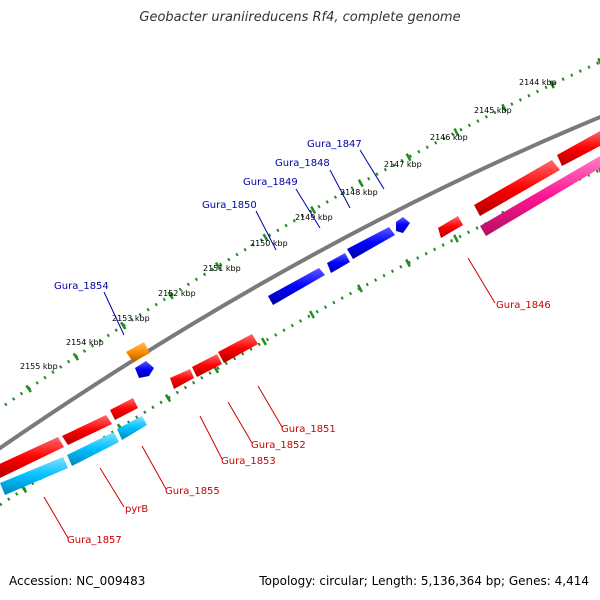 Image resolution: width=600 pixels, height=600 pixels. Describe the element at coordinates (87, 430) in the screenshot. I see `gene-pyrB` at that location.